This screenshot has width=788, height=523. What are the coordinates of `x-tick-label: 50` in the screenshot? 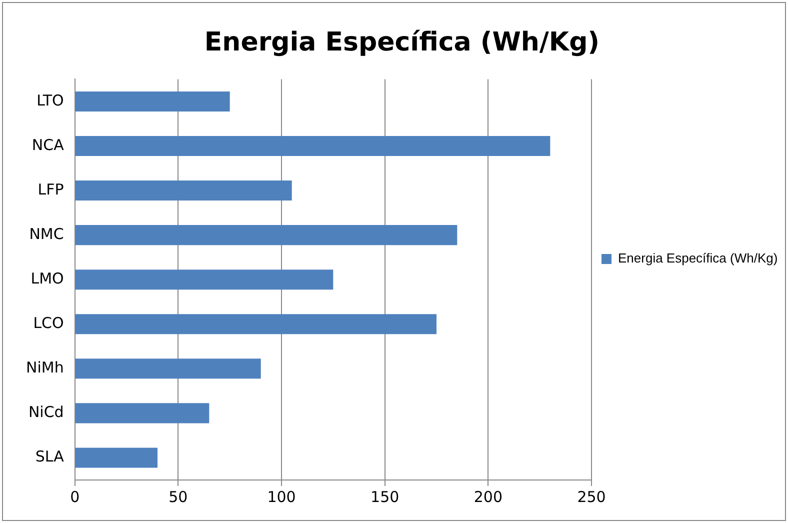 It's located at (178, 497).